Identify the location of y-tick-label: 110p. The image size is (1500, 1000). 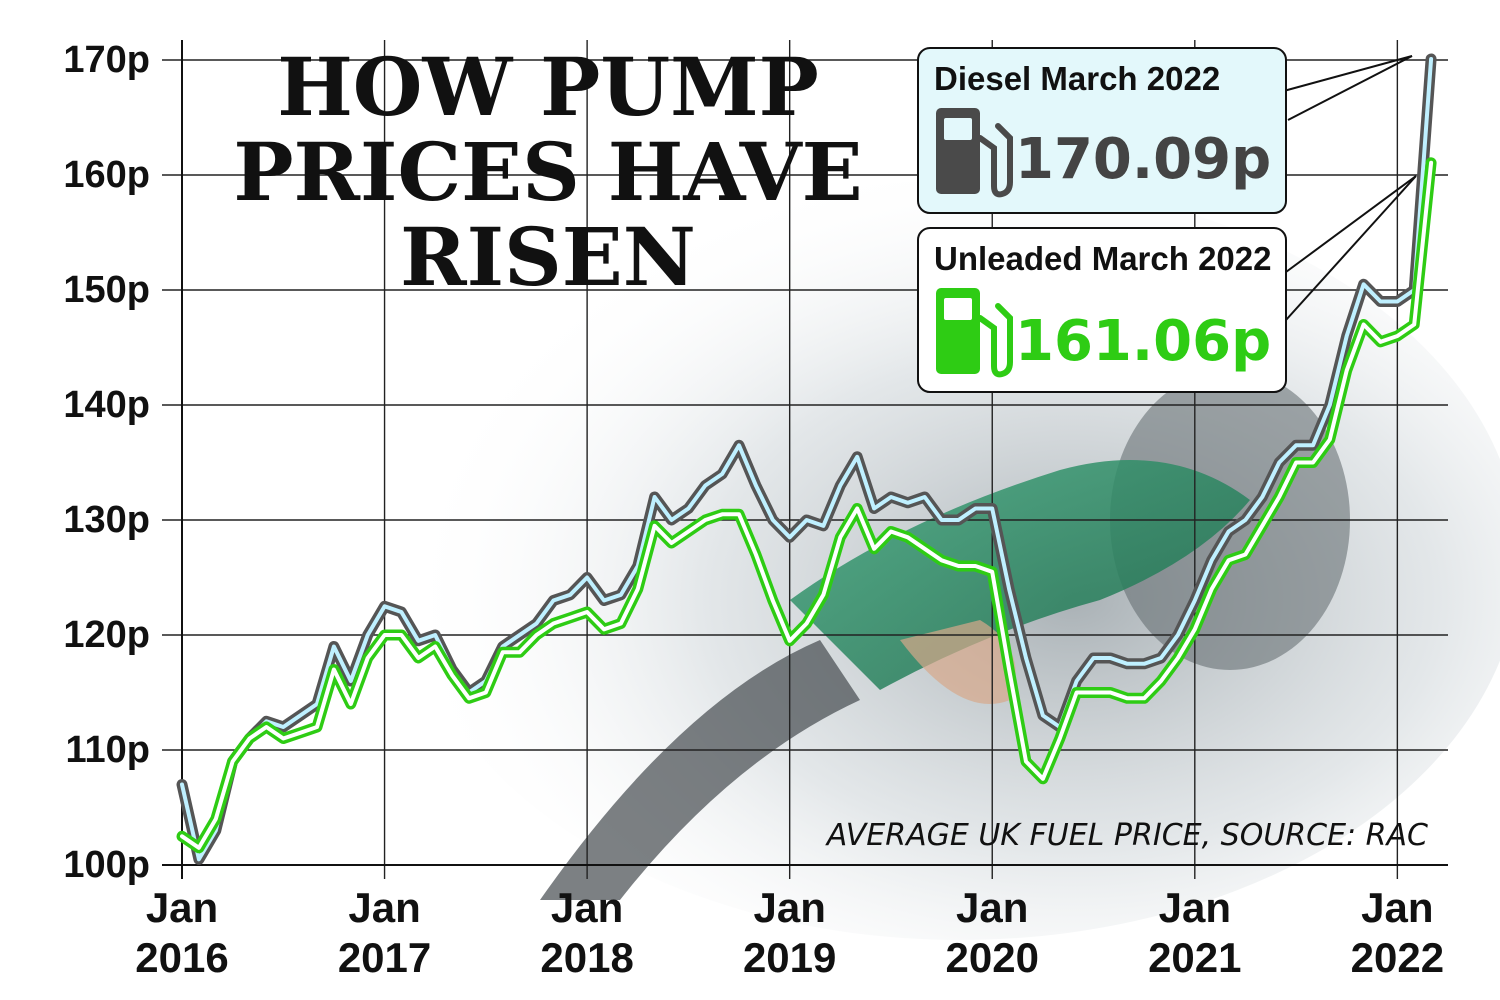
(107, 750).